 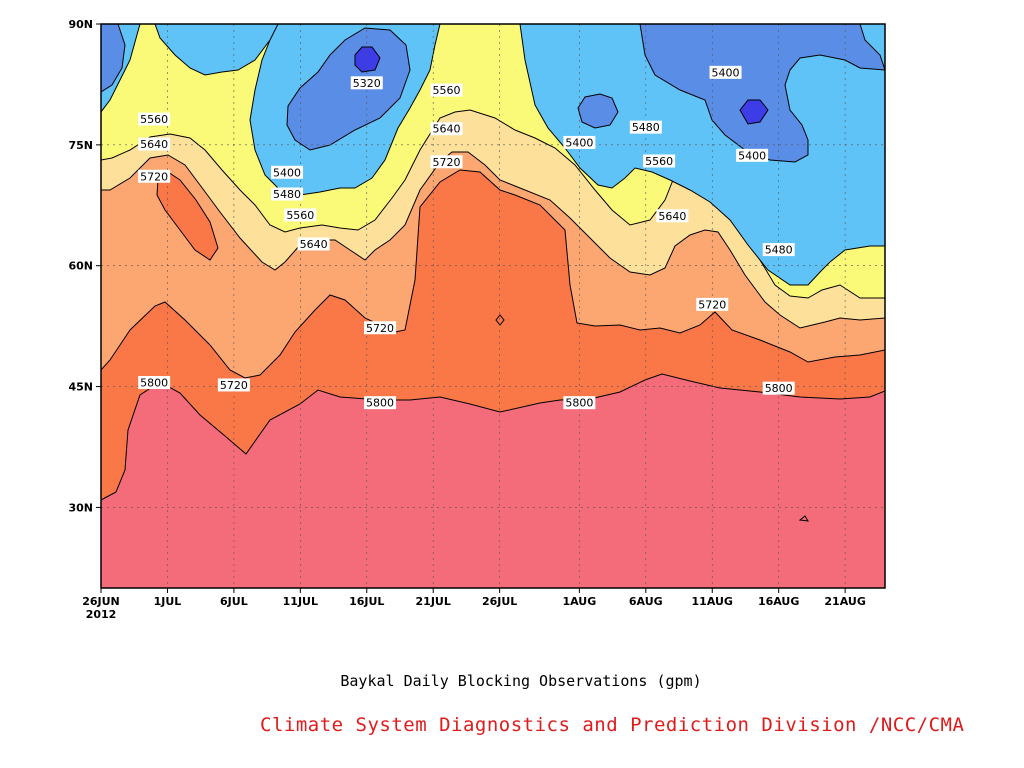 What do you see at coordinates (803, 518) in the screenshot?
I see `feature-small-triangle` at bounding box center [803, 518].